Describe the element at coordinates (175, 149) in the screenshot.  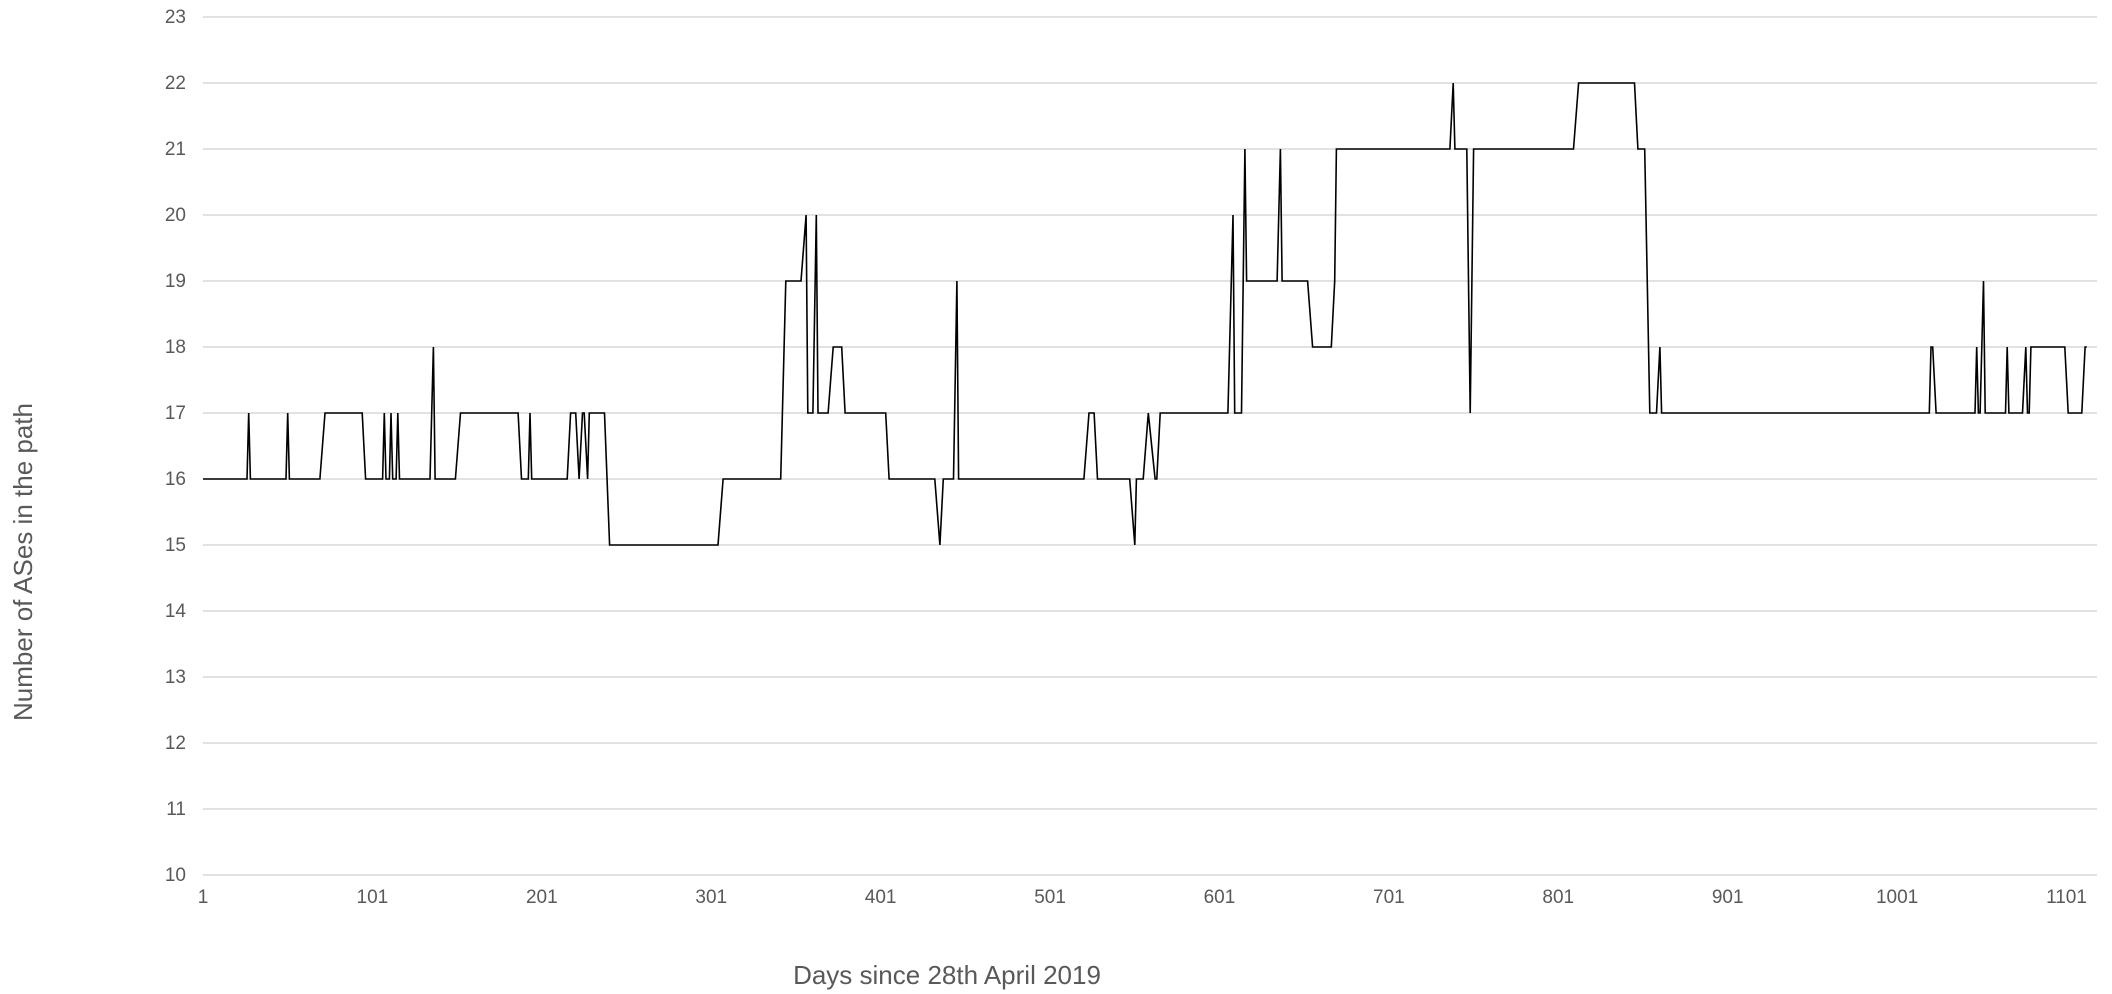
I see `y-tick-label: 21` at that location.